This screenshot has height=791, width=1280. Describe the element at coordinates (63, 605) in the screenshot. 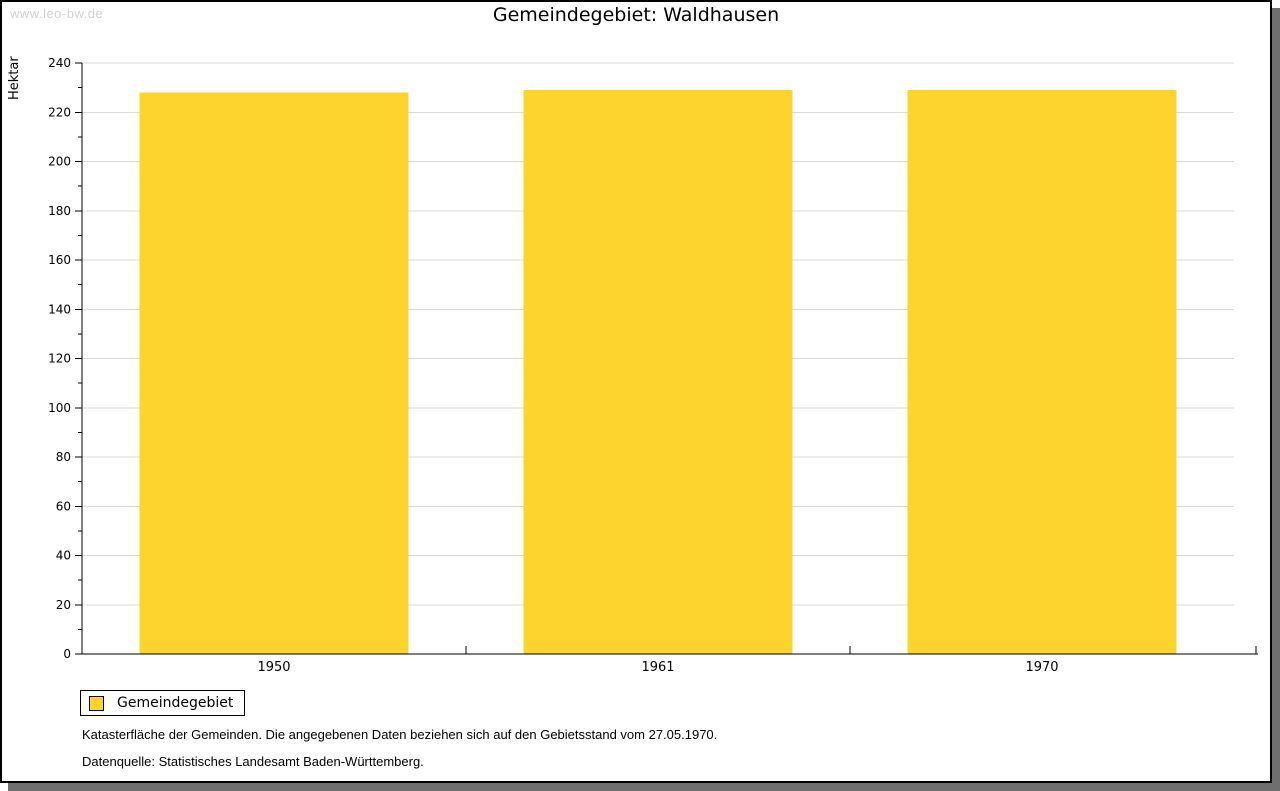

I see `svg-text: 20` at that location.